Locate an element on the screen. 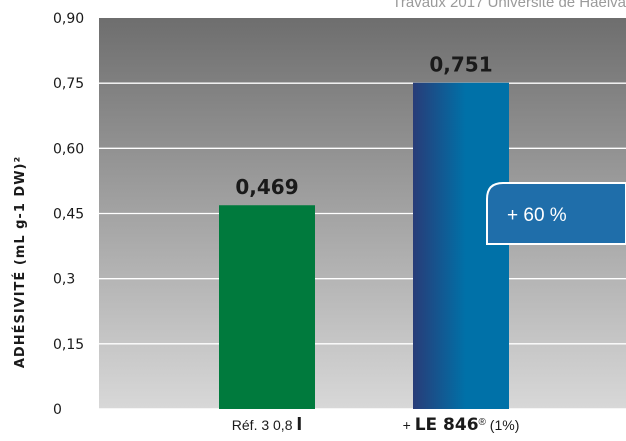 Image resolution: width=626 pixels, height=441 pixels. y-tick-label: 0,90 is located at coordinates (68, 19).